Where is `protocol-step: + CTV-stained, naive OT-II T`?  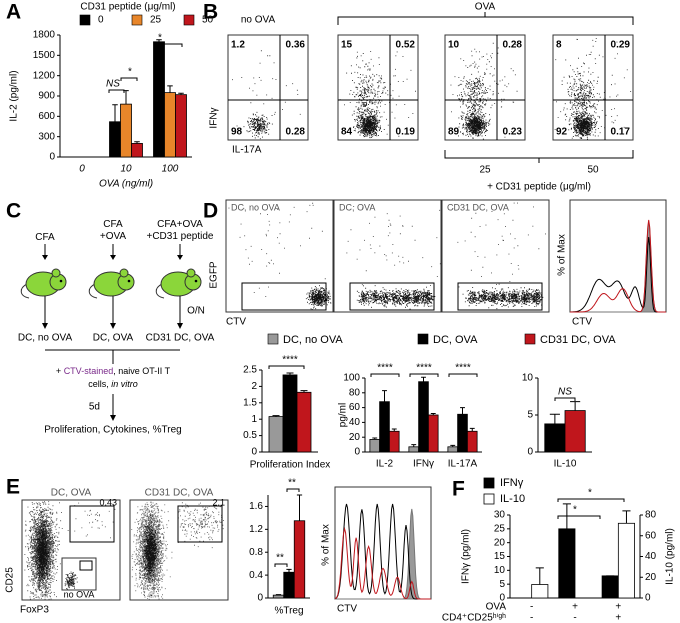
protocol-step: + CTV-stained, naive OT-II T is located at coordinates (113, 371).